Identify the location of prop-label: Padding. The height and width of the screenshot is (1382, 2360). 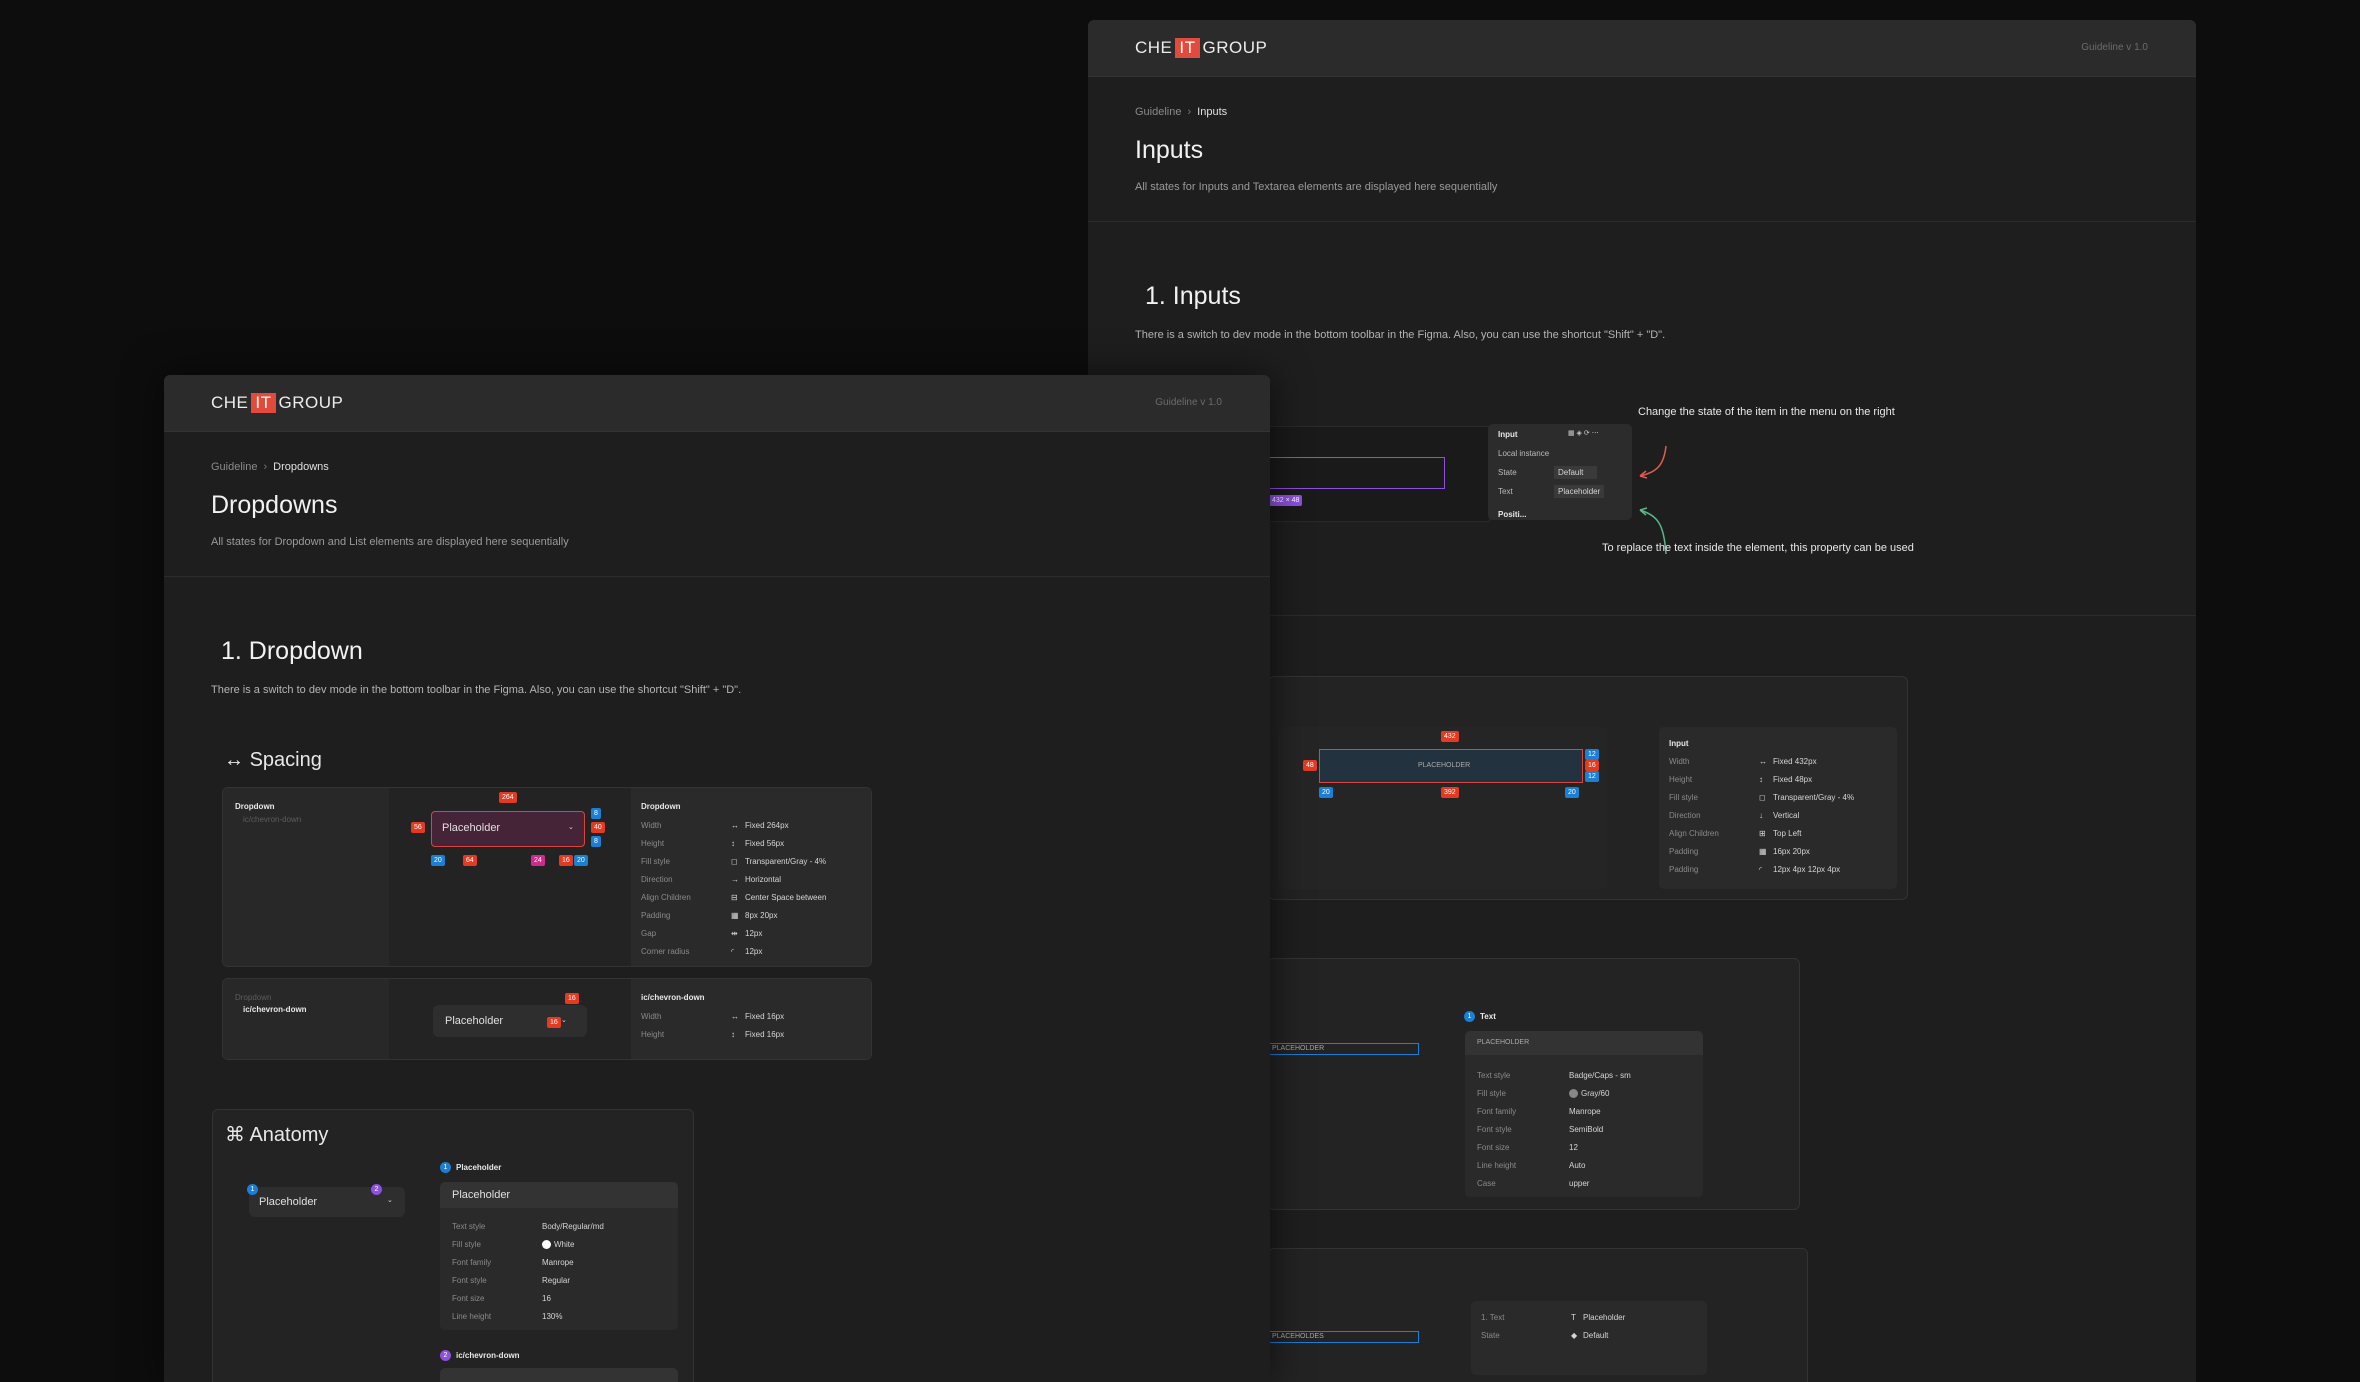
(1684, 869).